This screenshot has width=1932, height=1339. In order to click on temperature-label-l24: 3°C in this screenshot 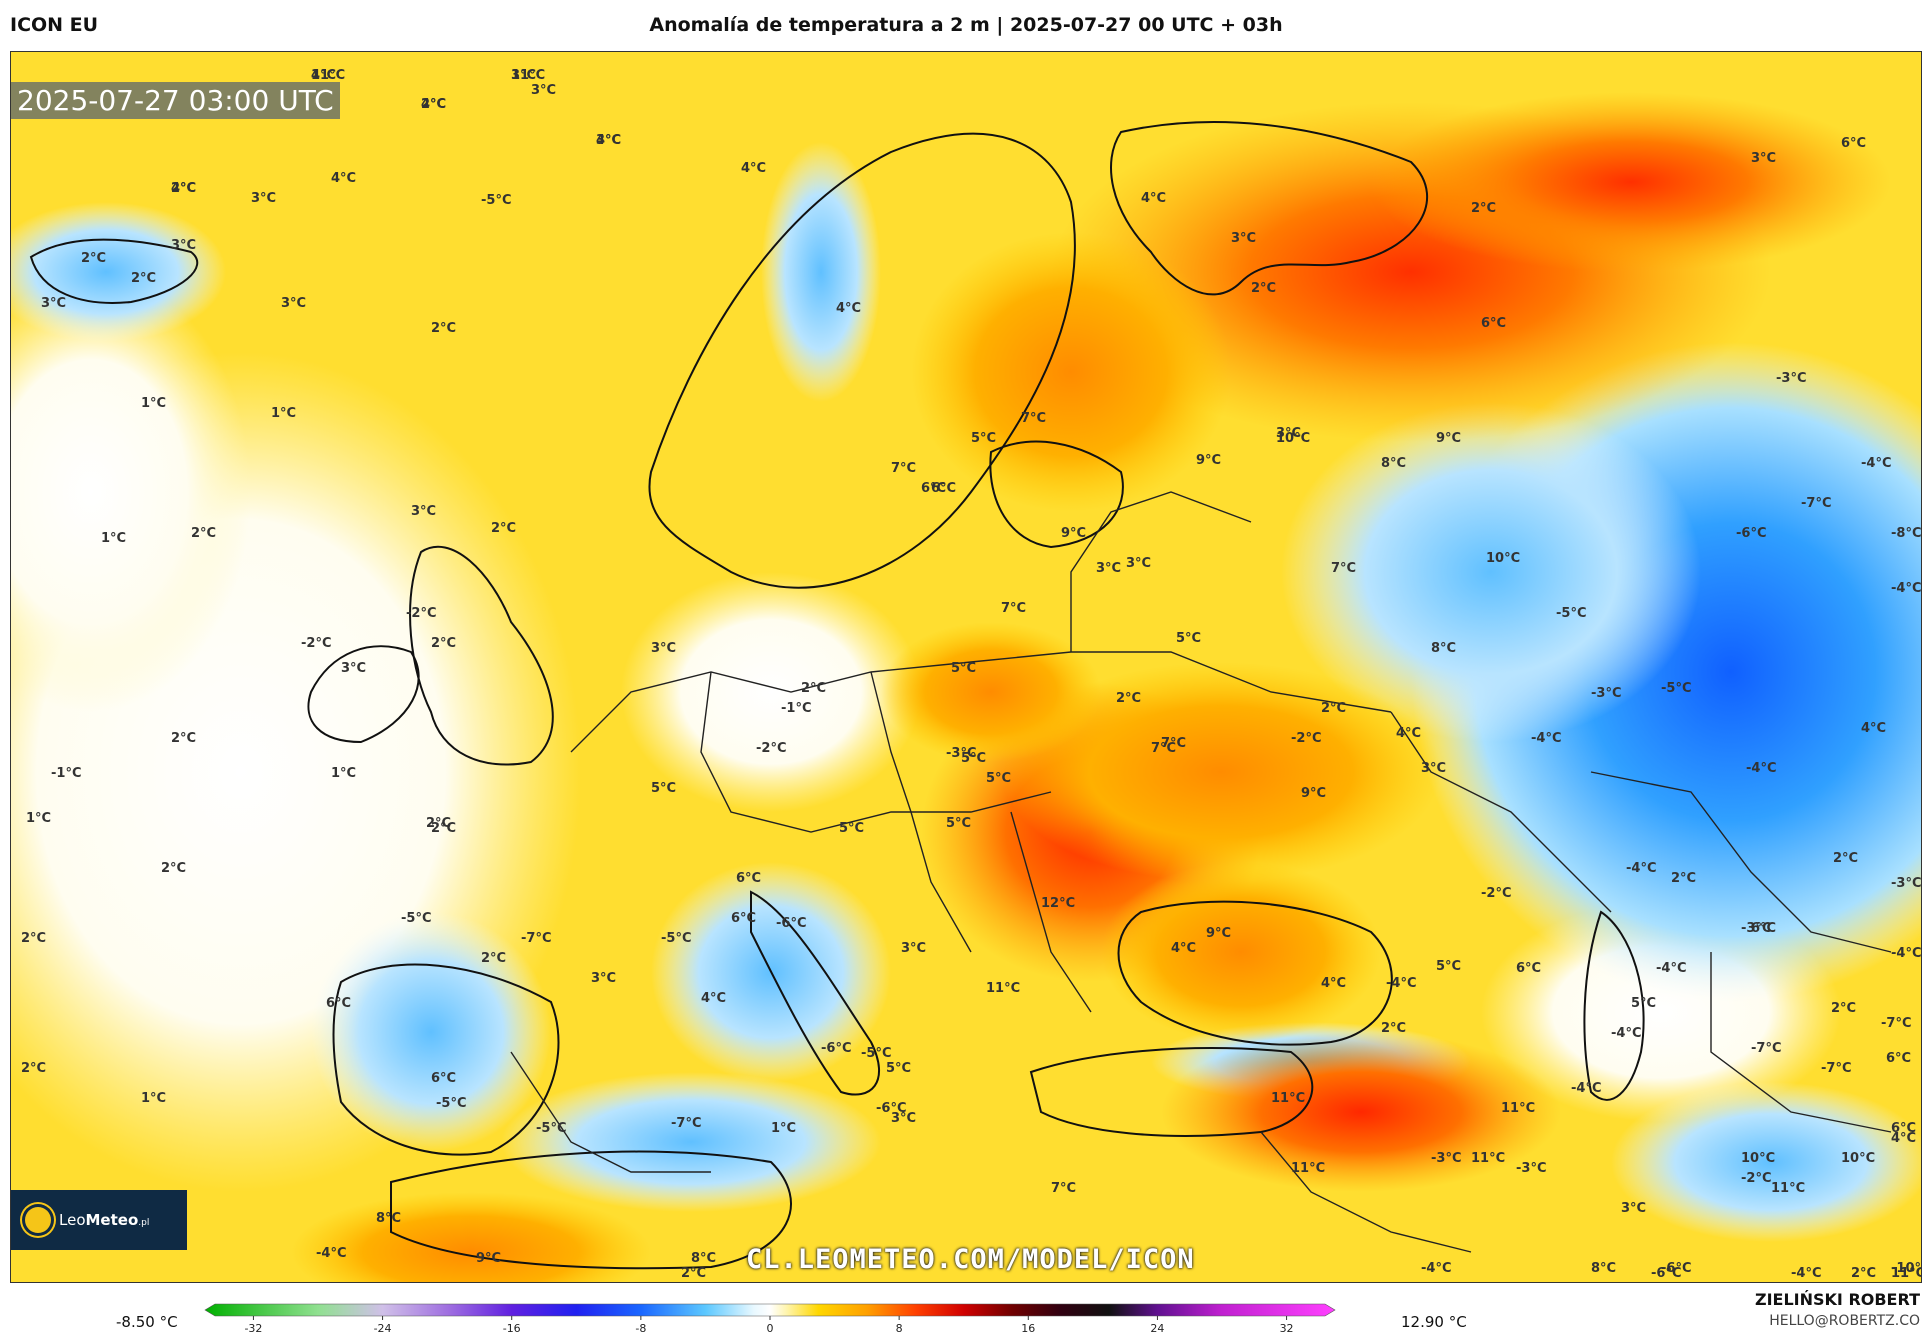, I will do `click(353, 668)`.